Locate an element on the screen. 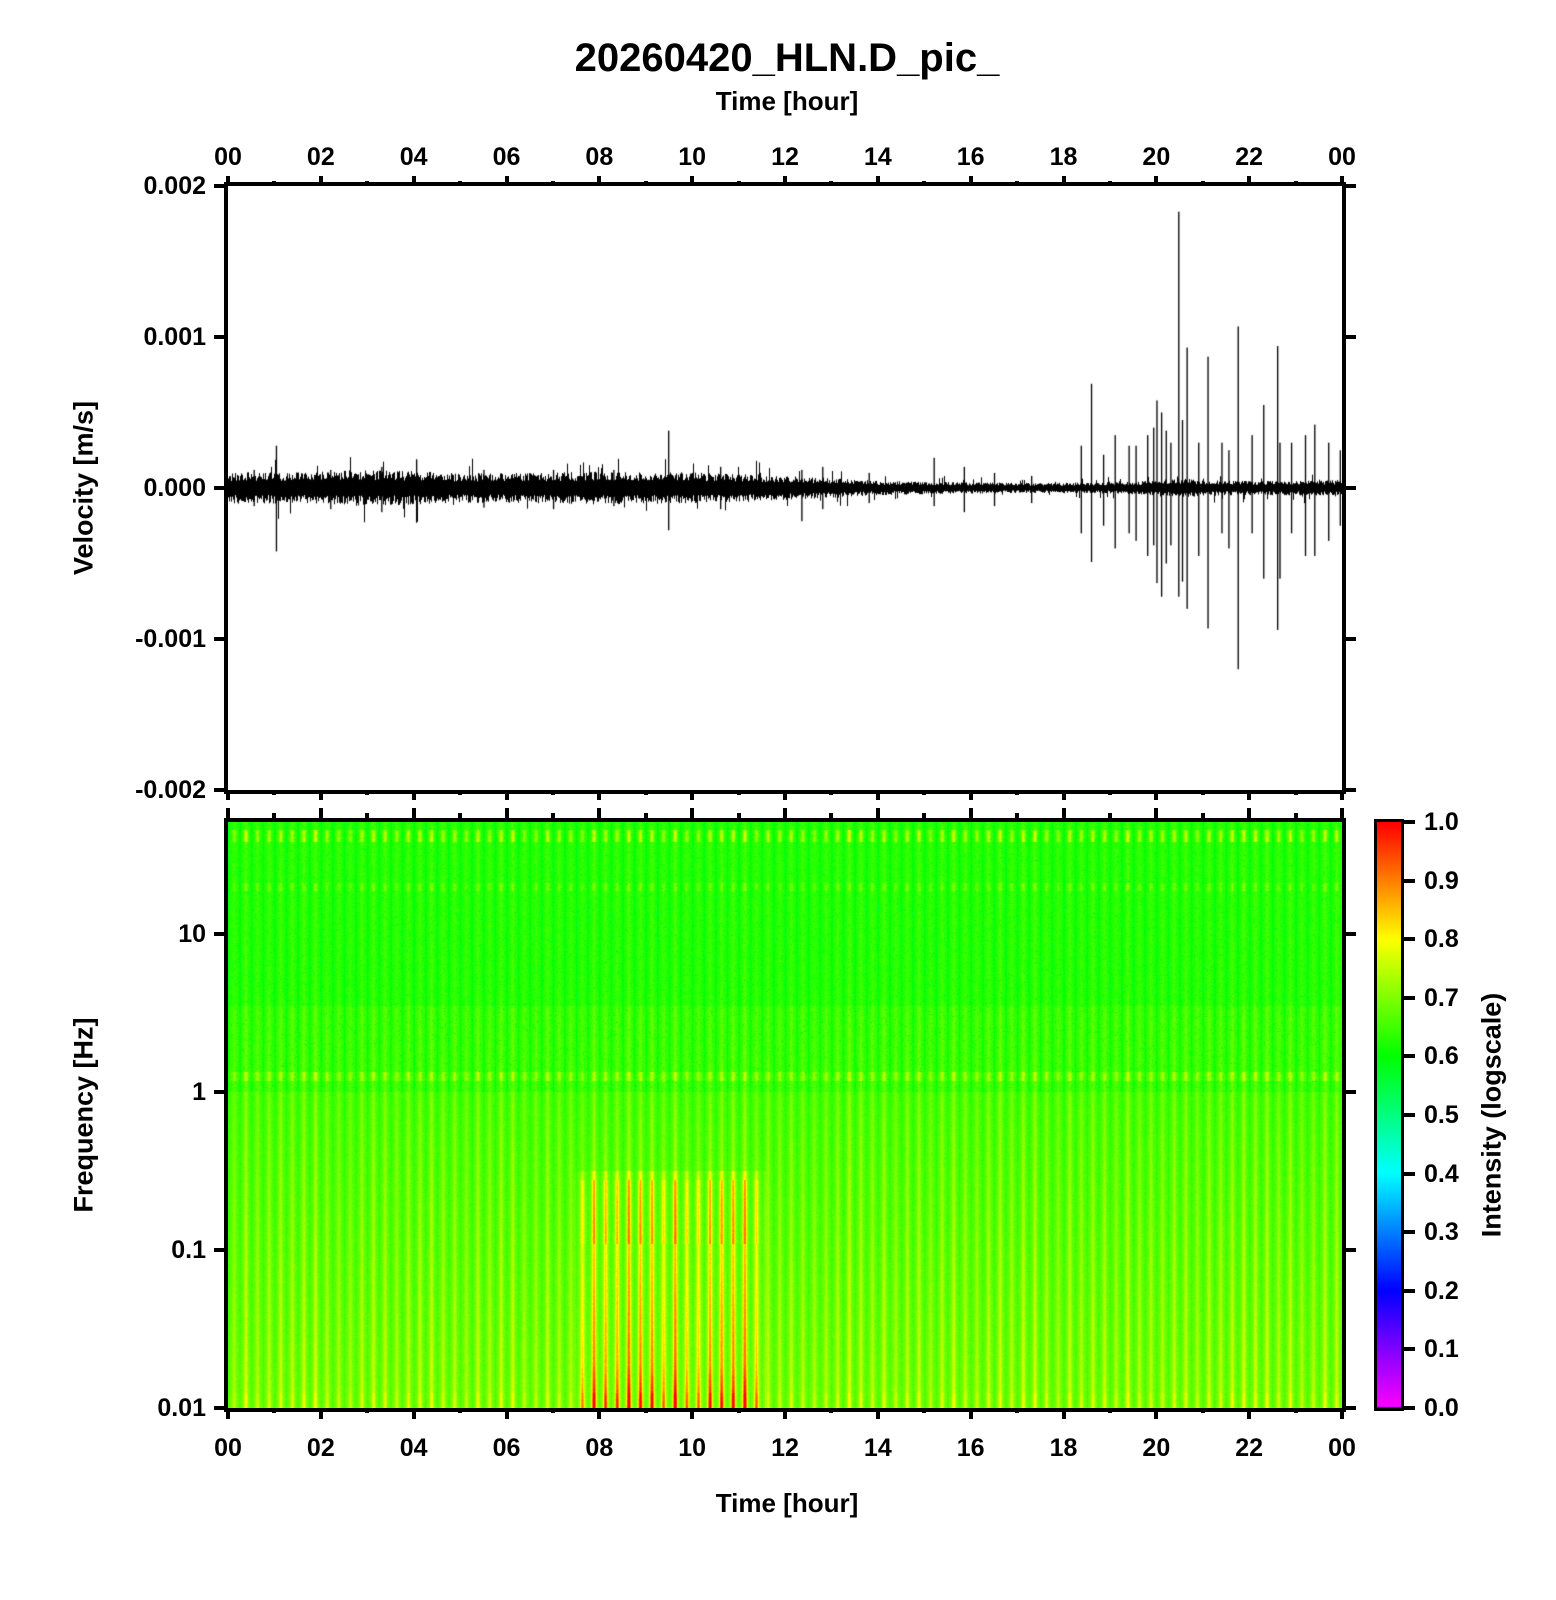 This screenshot has height=1600, width=1556. intensity-tick-label: 1.0 is located at coordinates (1441, 822).